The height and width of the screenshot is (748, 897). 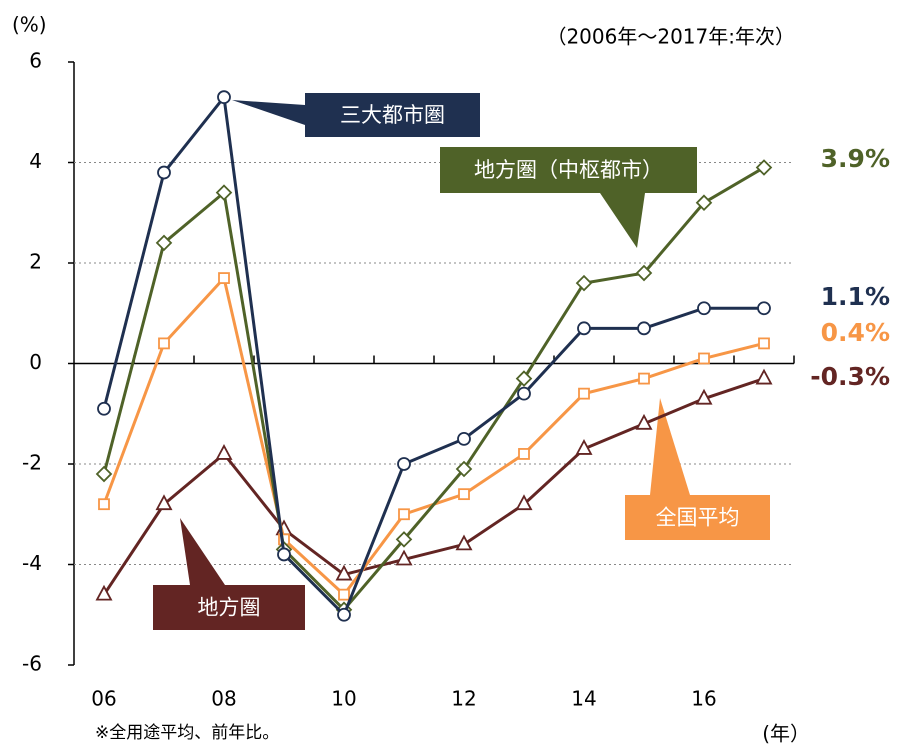 I want to click on y-tick-label: -6, so click(x=32, y=664).